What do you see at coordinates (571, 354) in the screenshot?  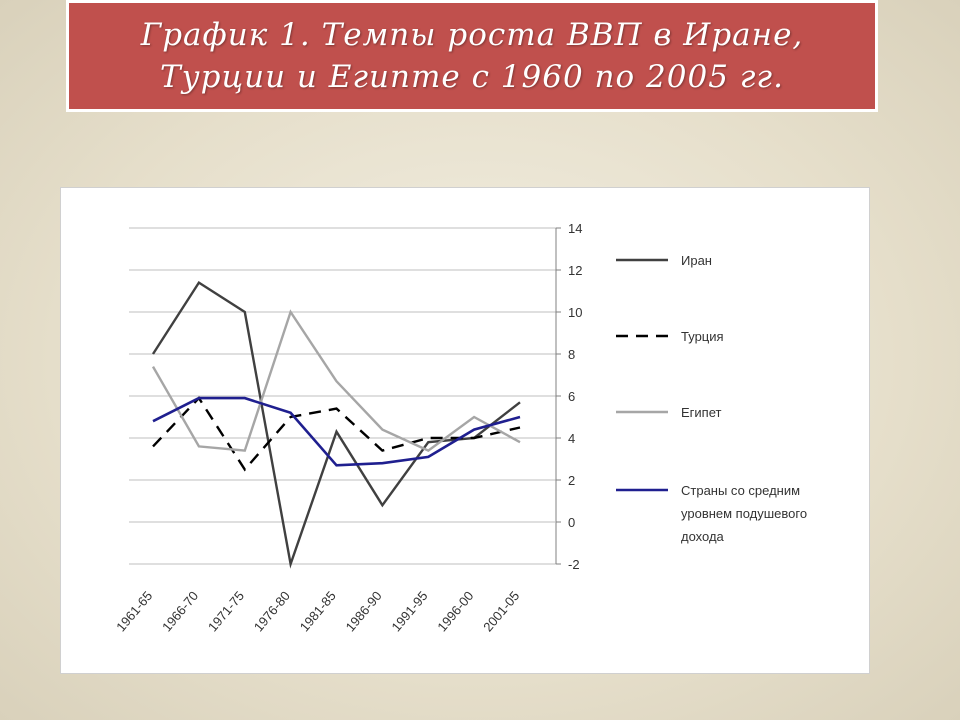 I see `y-tick-label: 8` at bounding box center [571, 354].